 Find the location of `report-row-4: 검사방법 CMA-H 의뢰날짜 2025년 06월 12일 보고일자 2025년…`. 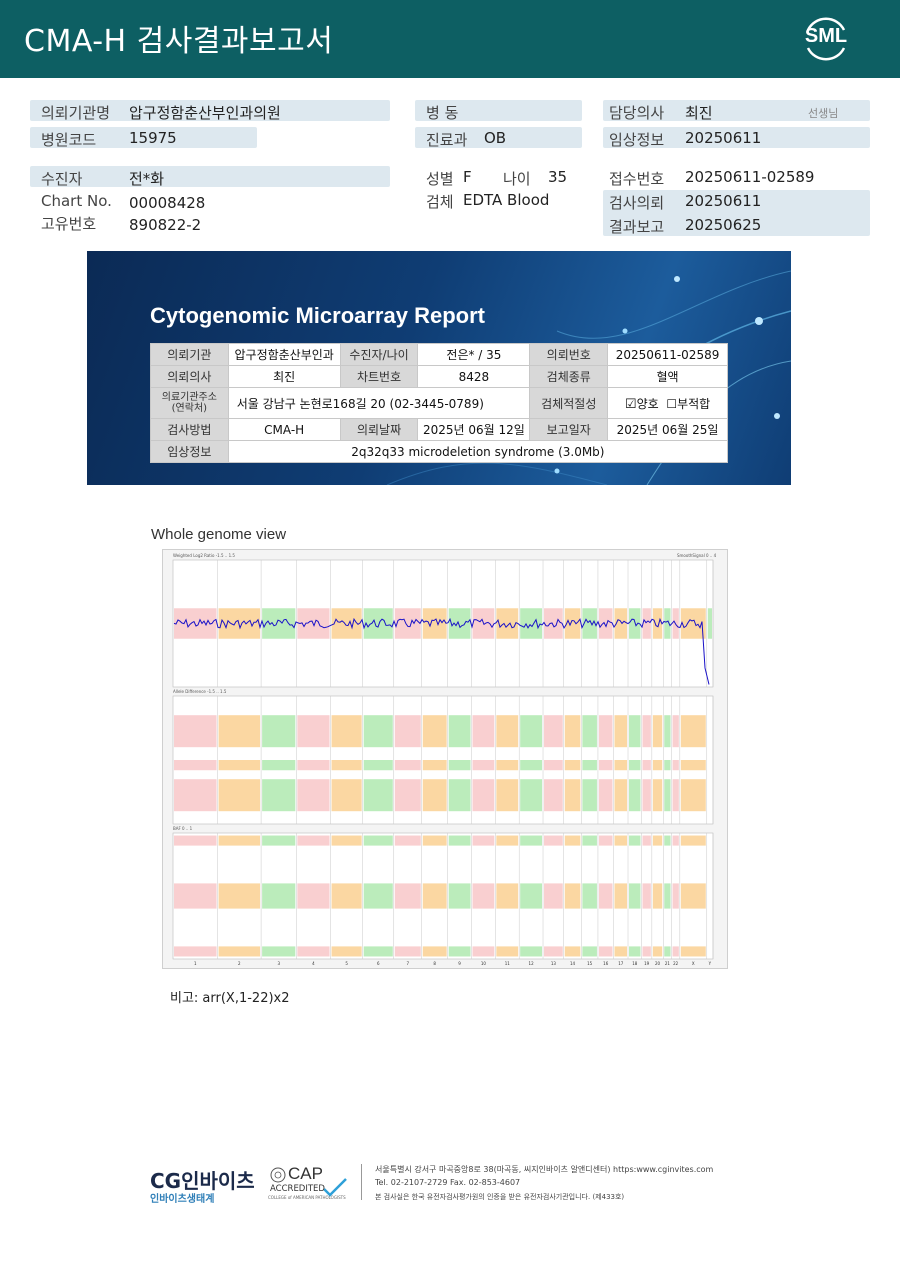

report-row-4: 검사방법 CMA-H 의뢰날짜 2025년 06월 12일 보고일자 2025년… is located at coordinates (439, 429).